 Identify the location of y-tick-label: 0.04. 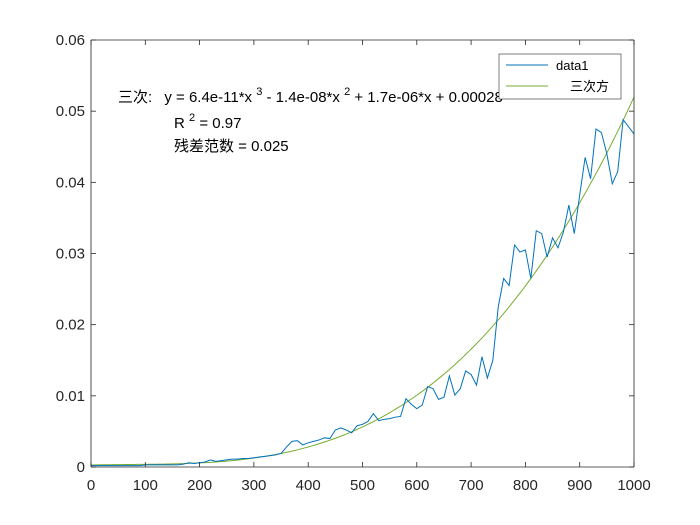
(70, 182).